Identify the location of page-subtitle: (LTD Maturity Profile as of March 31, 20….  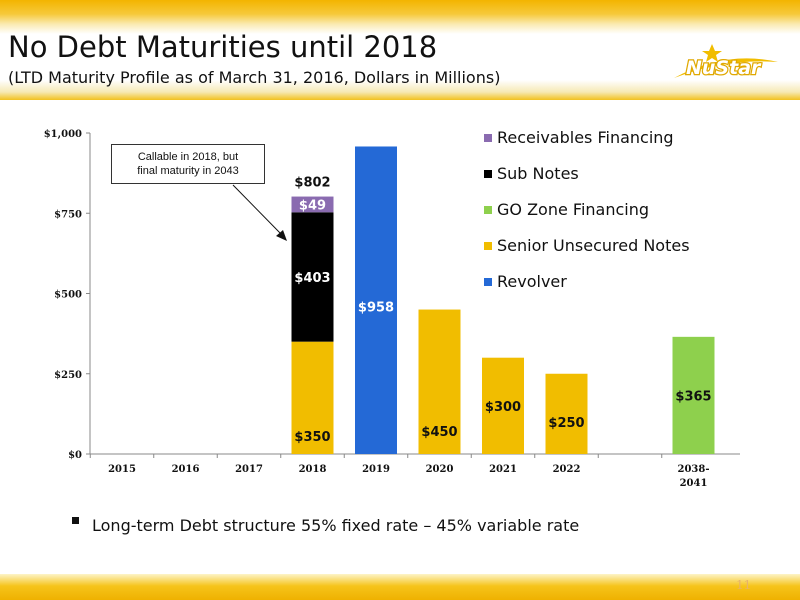
(254, 77).